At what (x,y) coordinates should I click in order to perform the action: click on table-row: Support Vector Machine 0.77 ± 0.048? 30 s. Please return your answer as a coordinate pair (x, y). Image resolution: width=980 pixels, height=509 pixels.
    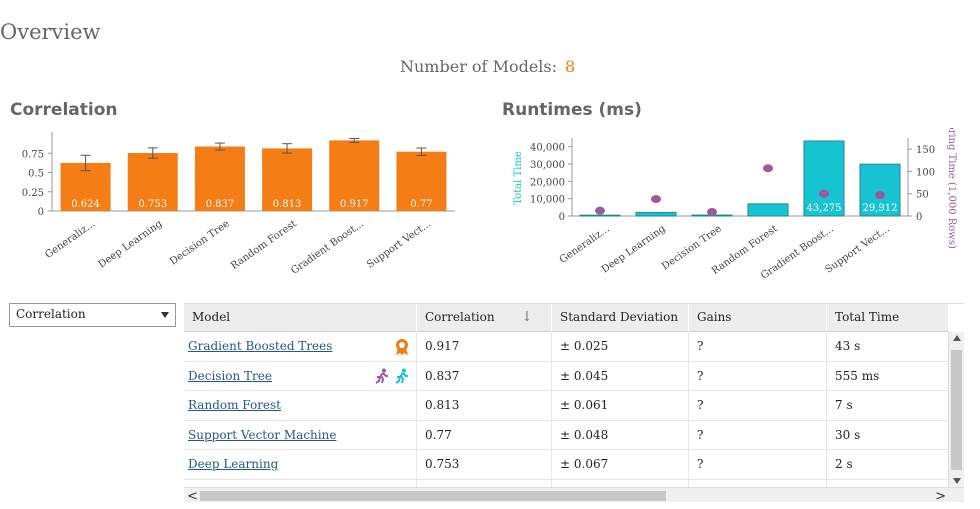
    Looking at the image, I should click on (566, 435).